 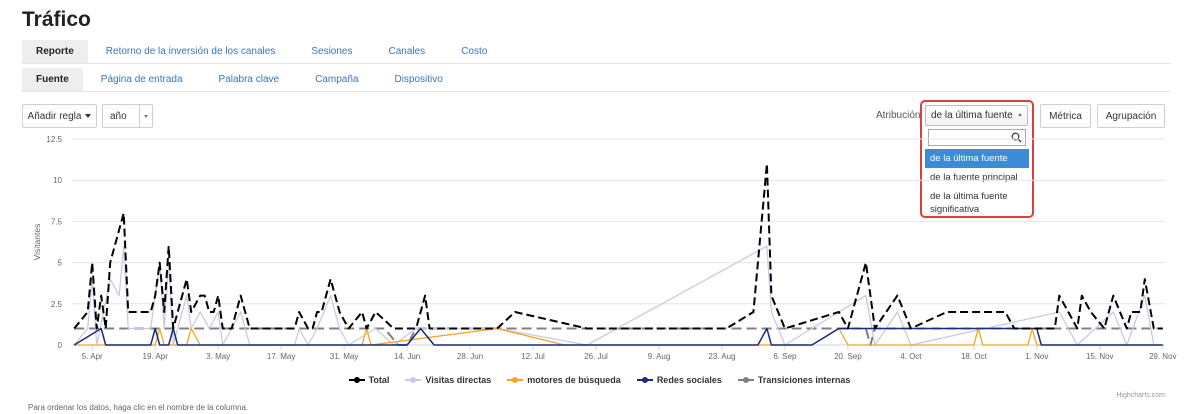 I want to click on metric-button: Métrica, so click(x=1065, y=116).